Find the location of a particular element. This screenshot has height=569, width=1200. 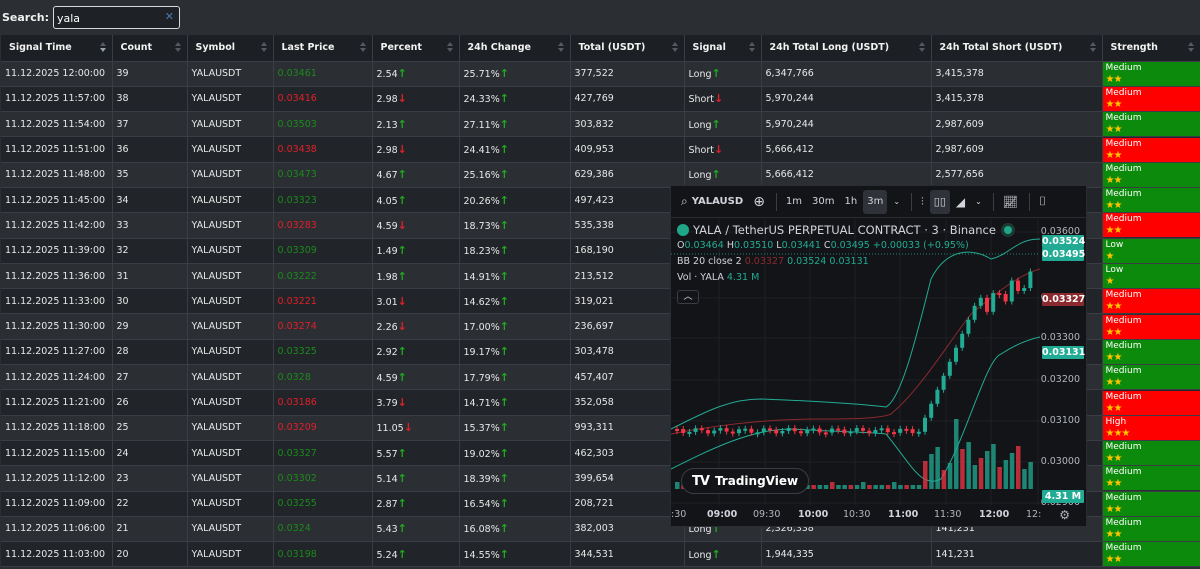

screenshot-button: ⌷ is located at coordinates (1042, 202).